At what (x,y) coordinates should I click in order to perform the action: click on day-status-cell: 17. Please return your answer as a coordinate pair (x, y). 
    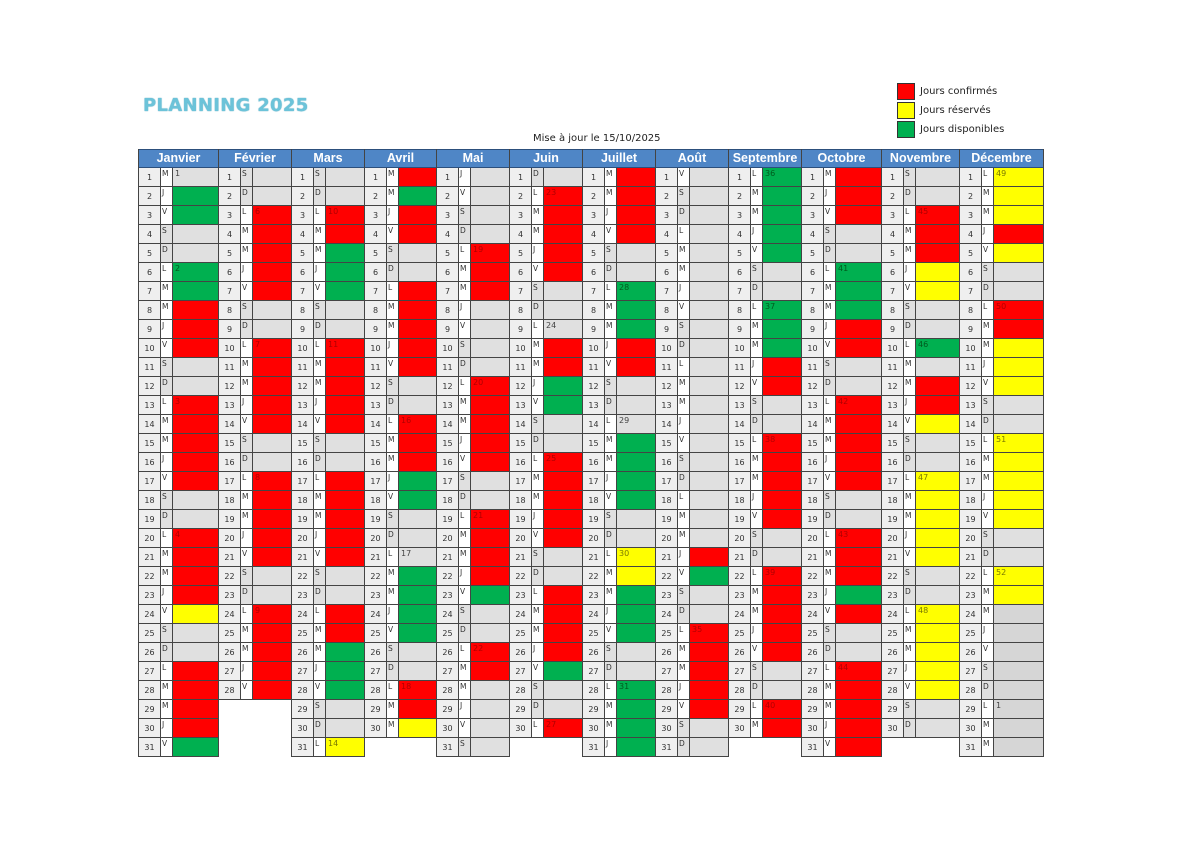
    Looking at the image, I should click on (417, 557).